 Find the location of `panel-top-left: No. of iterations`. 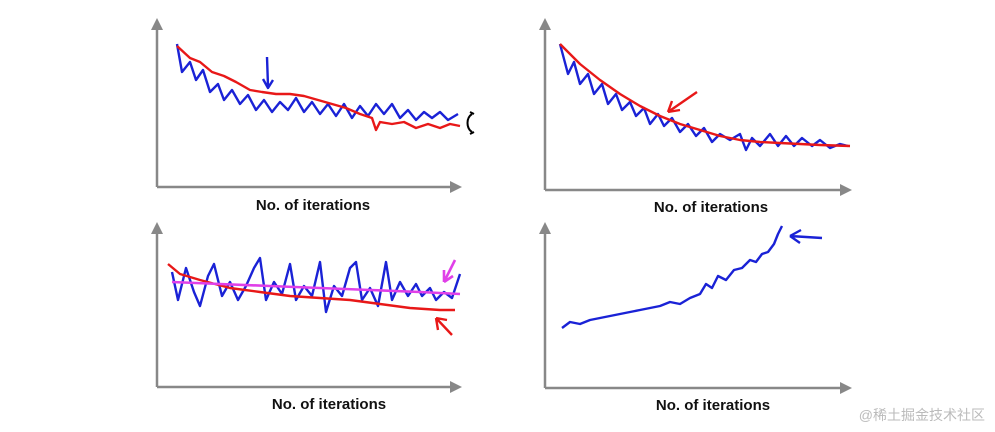

panel-top-left: No. of iterations is located at coordinates (313, 116).